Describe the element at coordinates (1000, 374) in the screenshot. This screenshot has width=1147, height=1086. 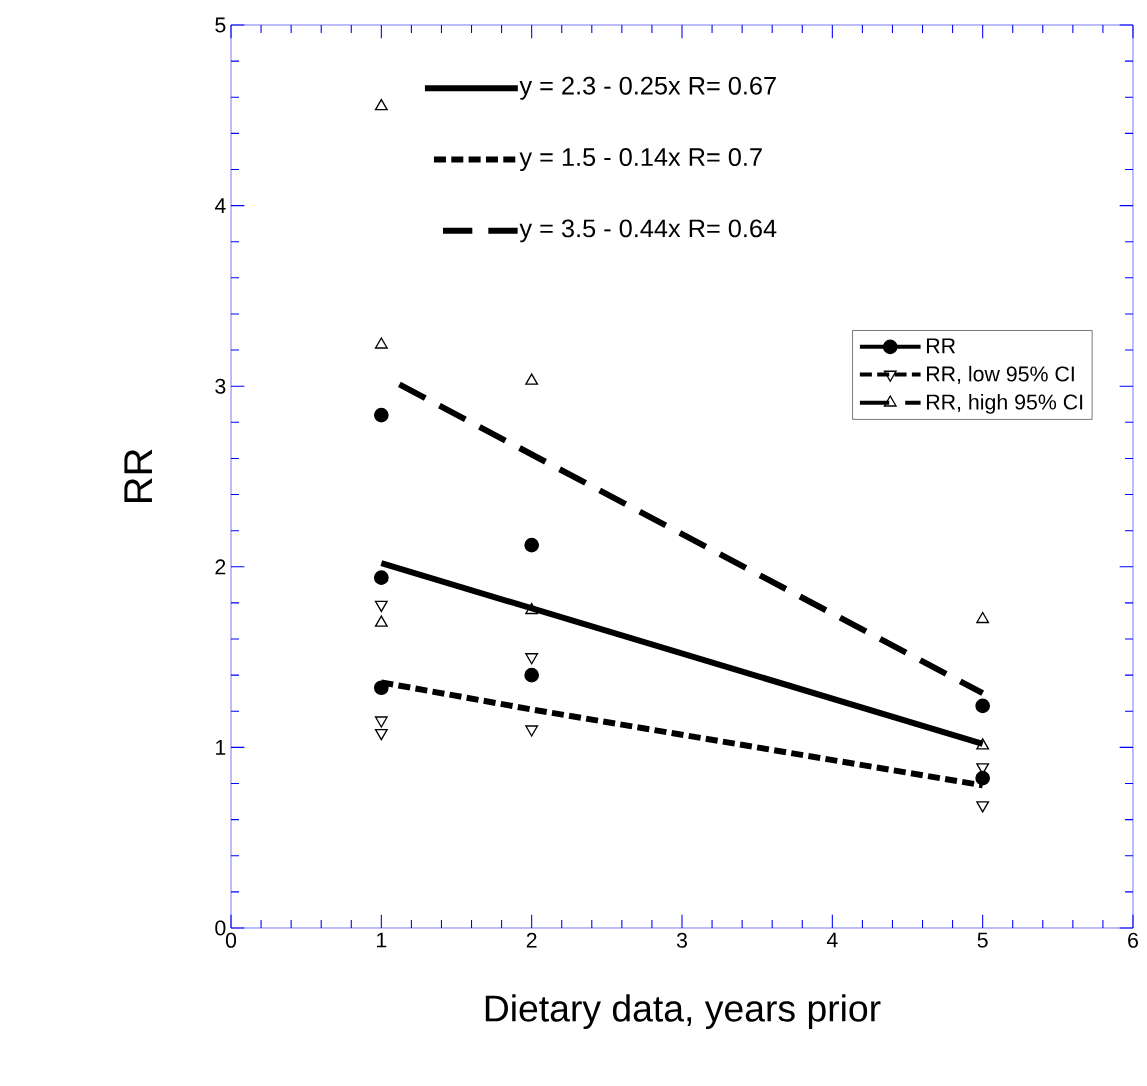
I see `legend-label: RR, low 95% CI` at that location.